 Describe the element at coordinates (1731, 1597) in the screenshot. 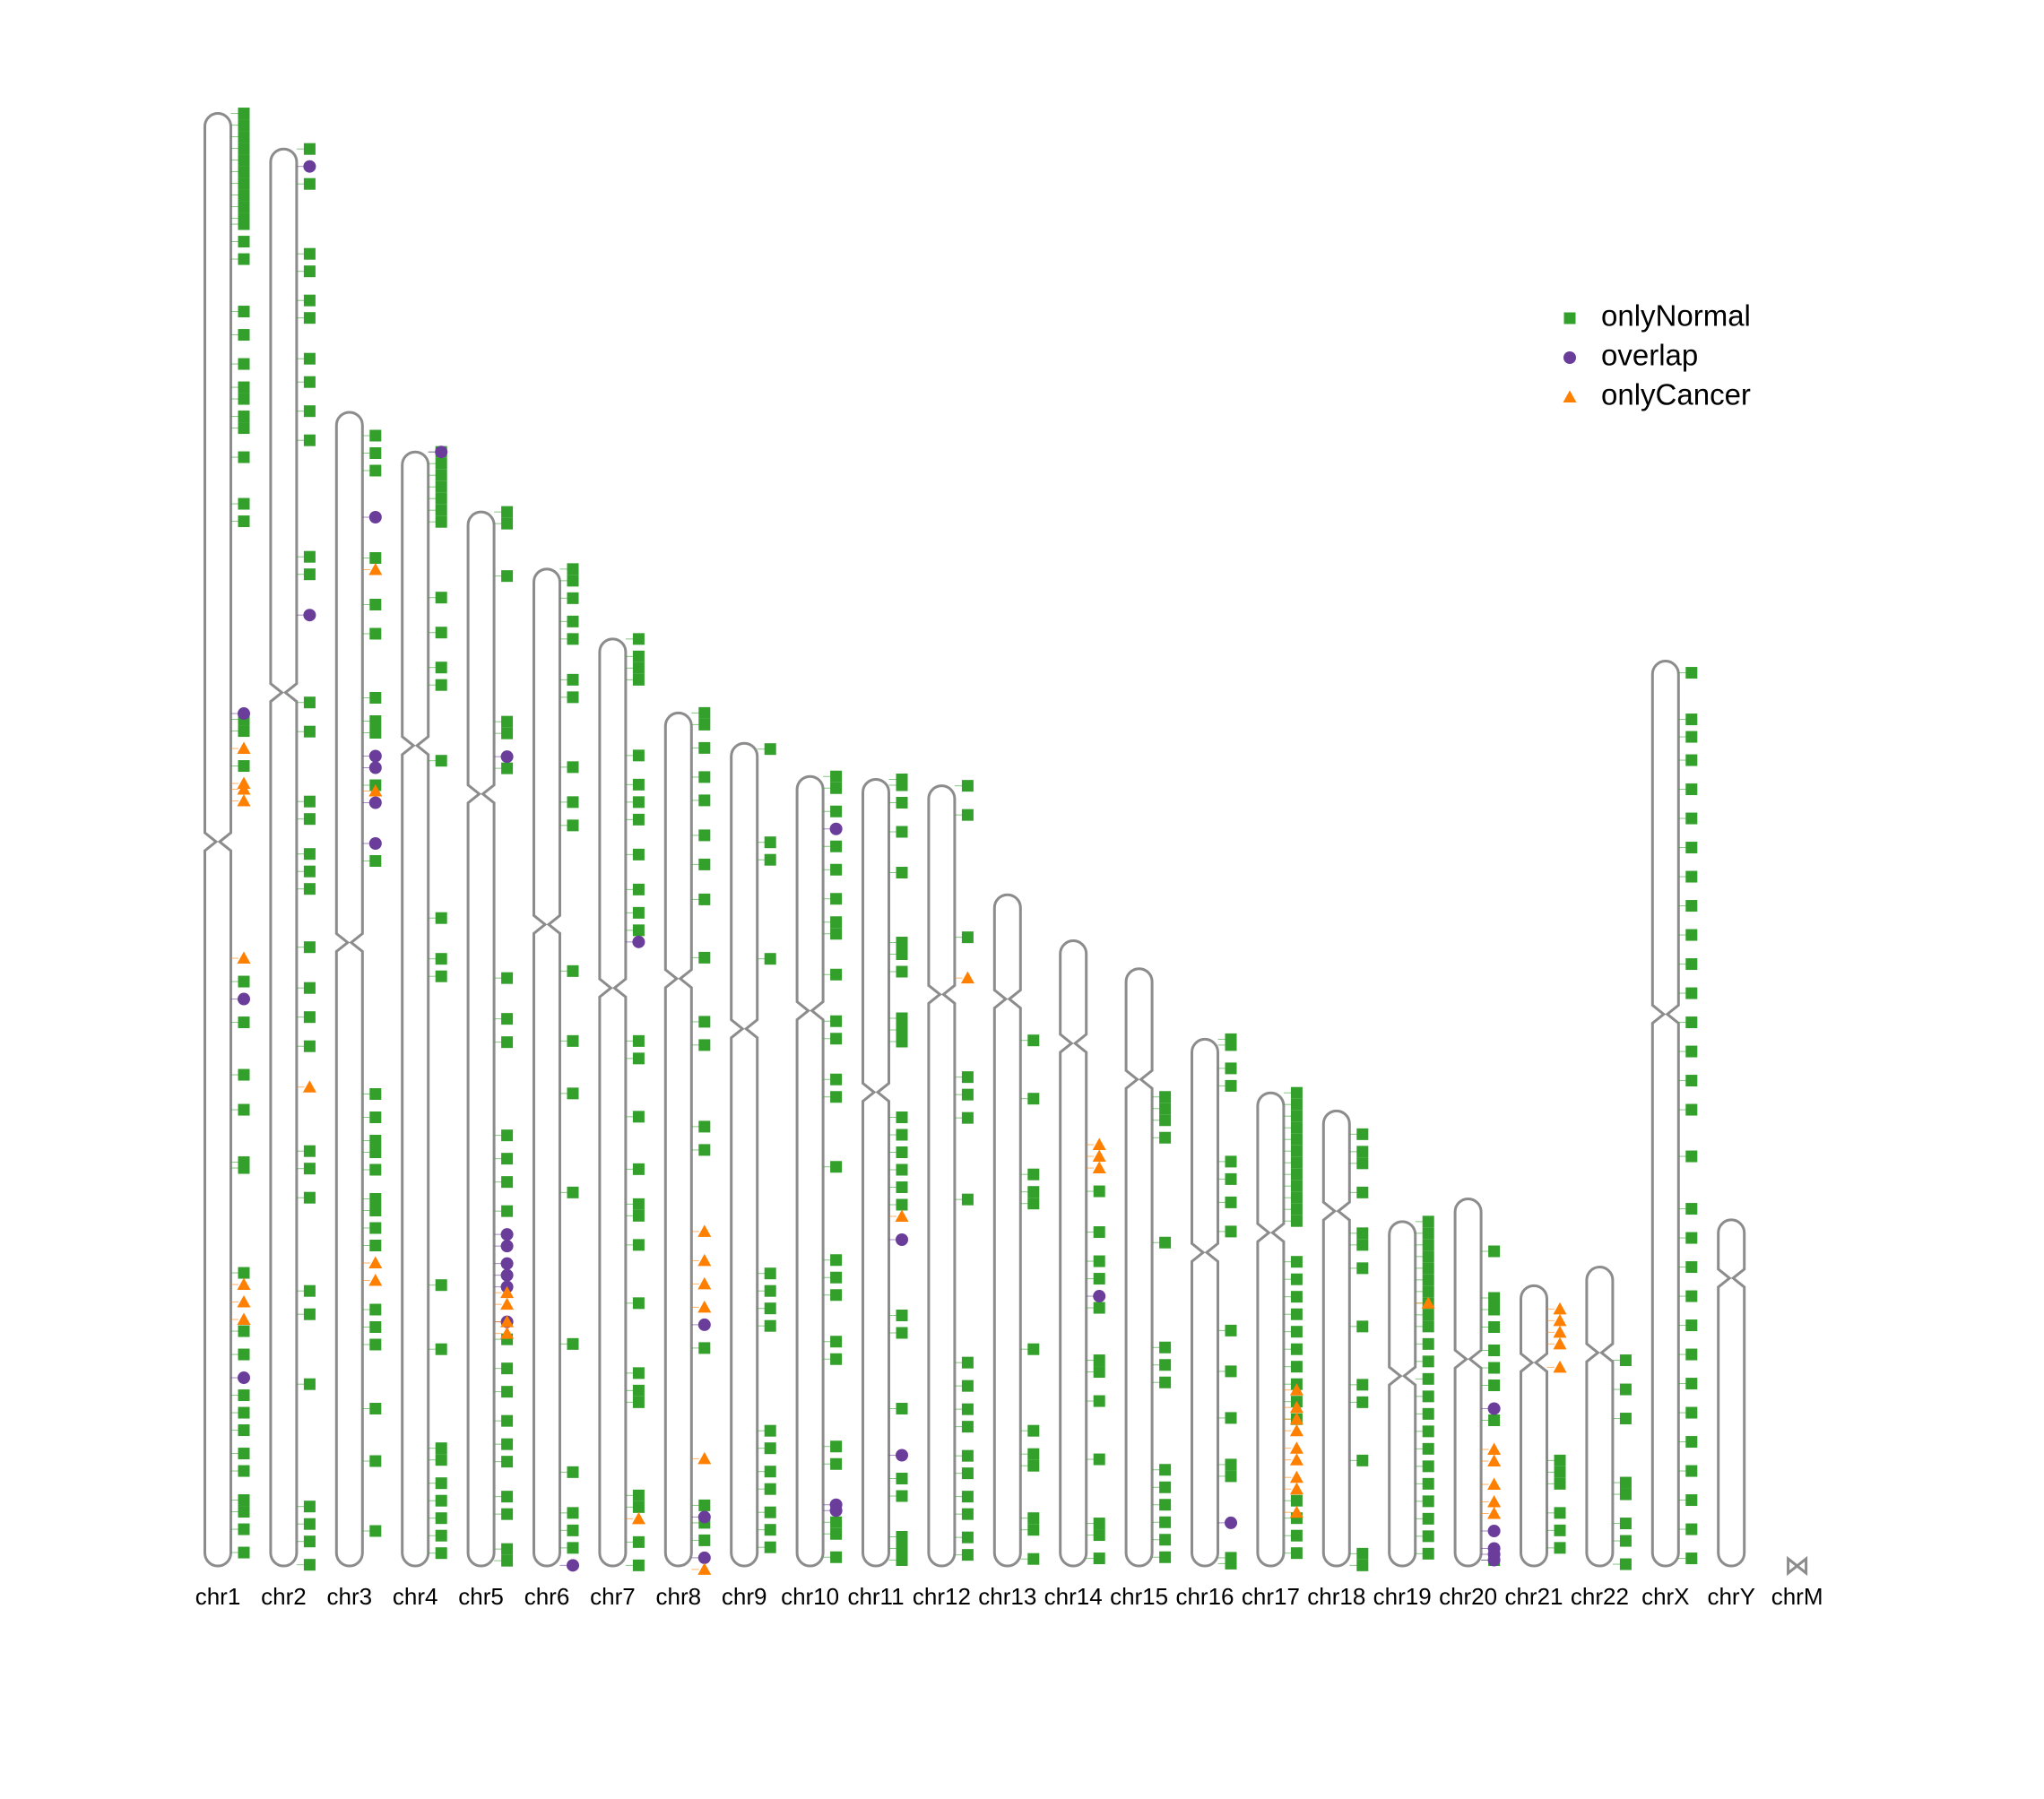

I see `chromosome-label: chrY` at that location.